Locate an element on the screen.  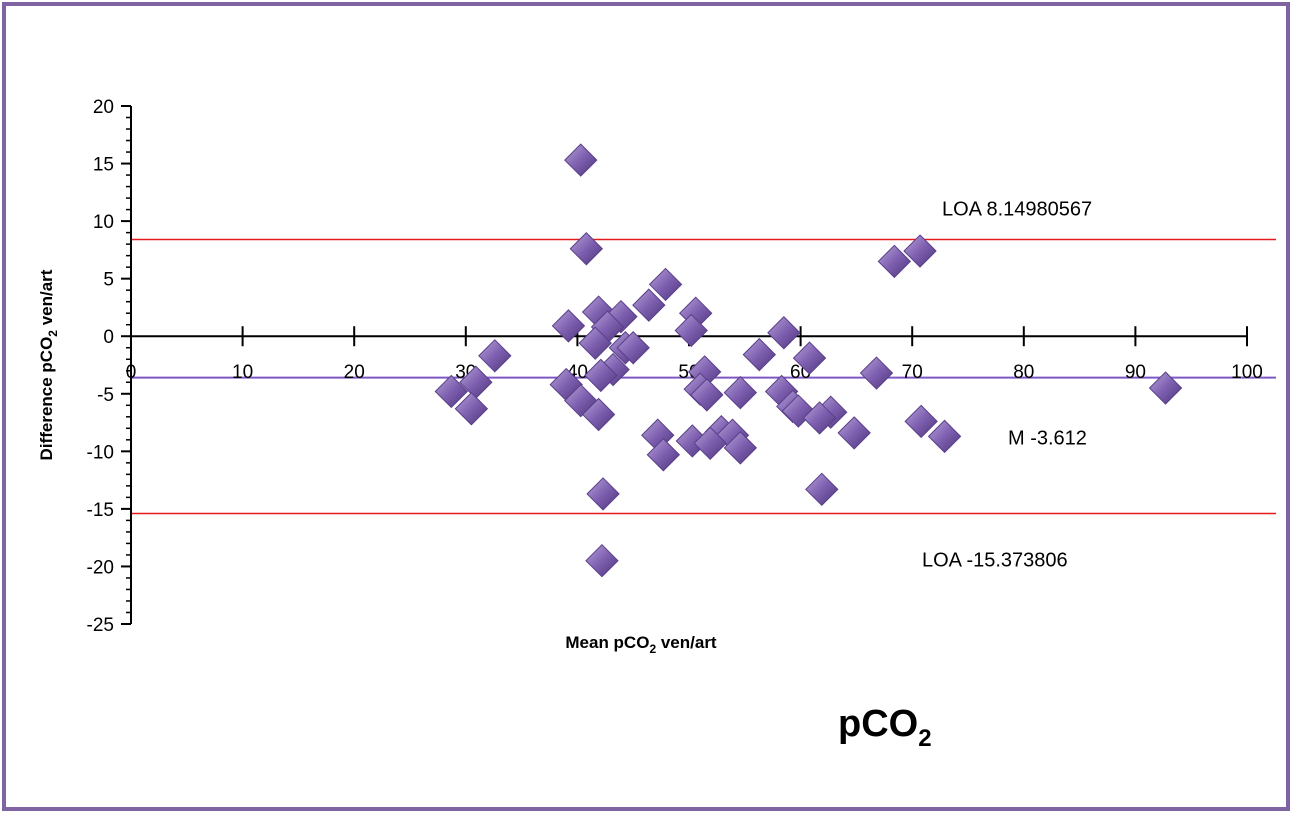
y-tick-label: 20 is located at coordinates (103, 107).